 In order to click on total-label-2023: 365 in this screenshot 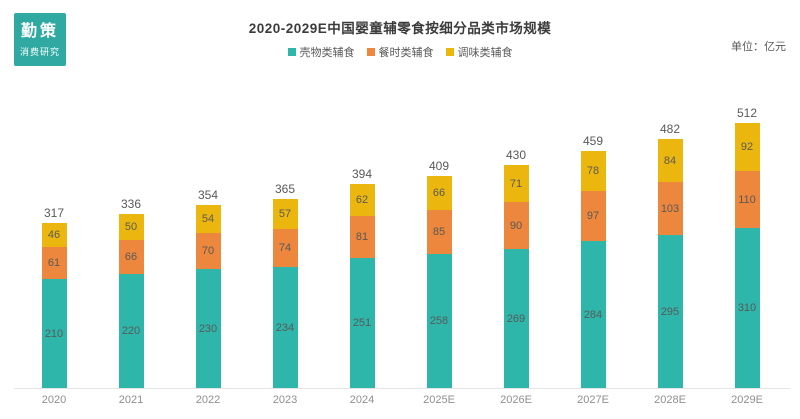, I will do `click(285, 189)`.